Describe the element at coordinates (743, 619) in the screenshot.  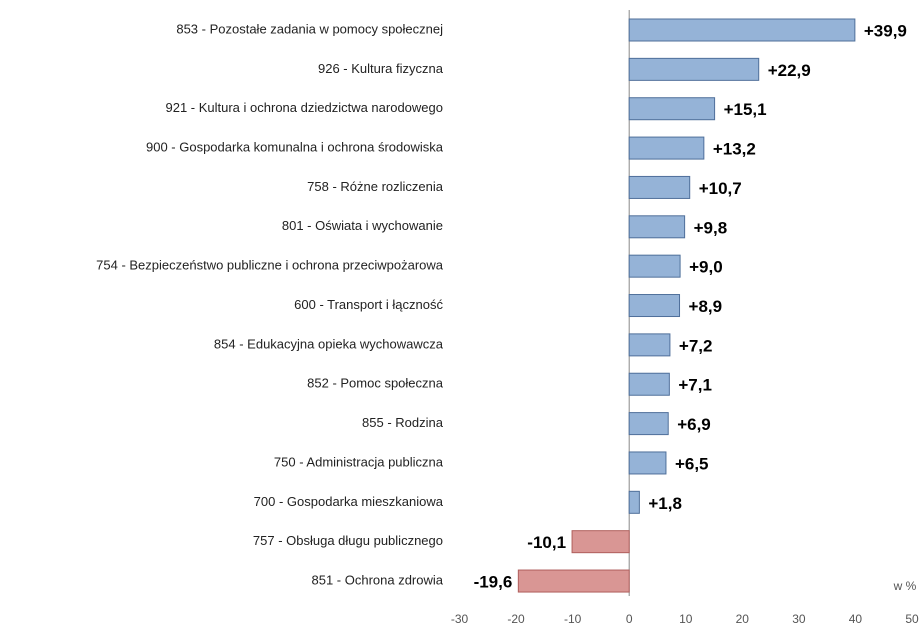
I see `x-tick-label: 20` at that location.